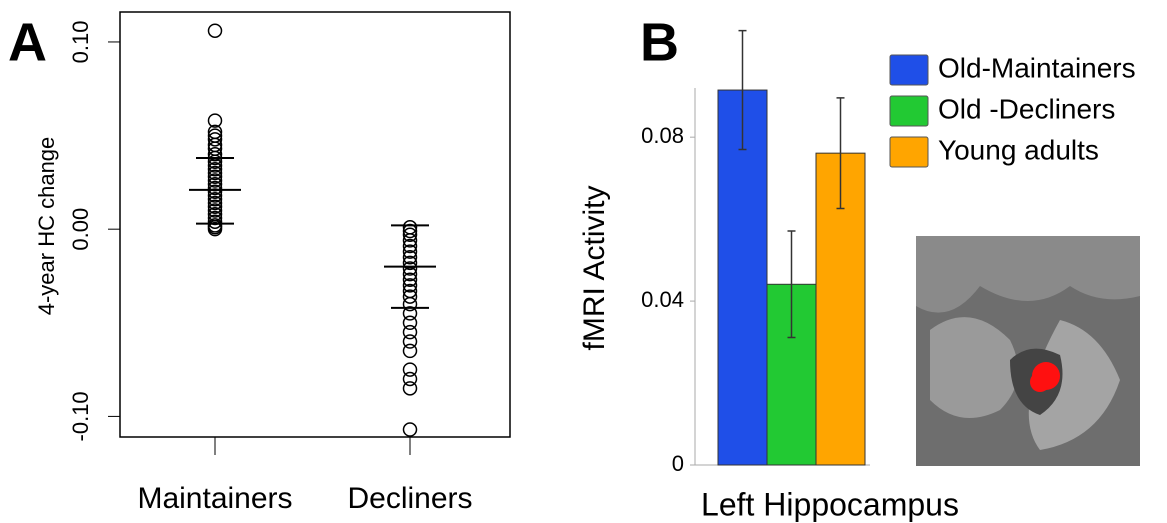  Describe the element at coordinates (46, 226) in the screenshot. I see `y-axis-label: 4-year HC change` at that location.